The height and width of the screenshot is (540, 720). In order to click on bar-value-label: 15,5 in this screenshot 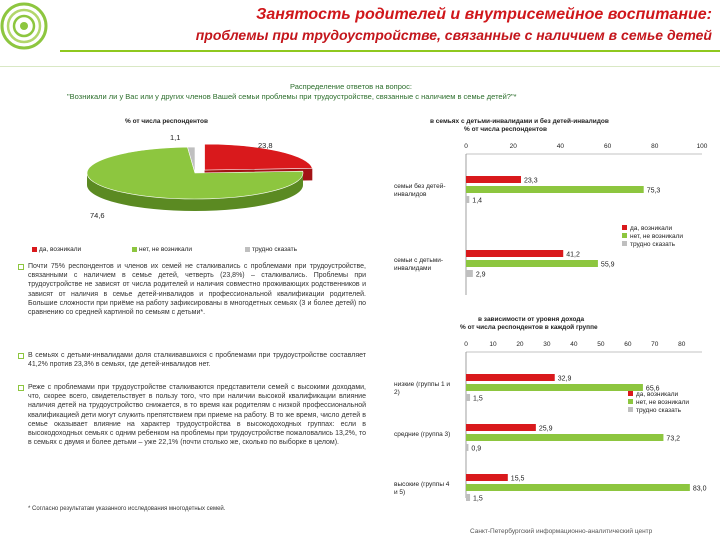, I will do `click(518, 479)`.